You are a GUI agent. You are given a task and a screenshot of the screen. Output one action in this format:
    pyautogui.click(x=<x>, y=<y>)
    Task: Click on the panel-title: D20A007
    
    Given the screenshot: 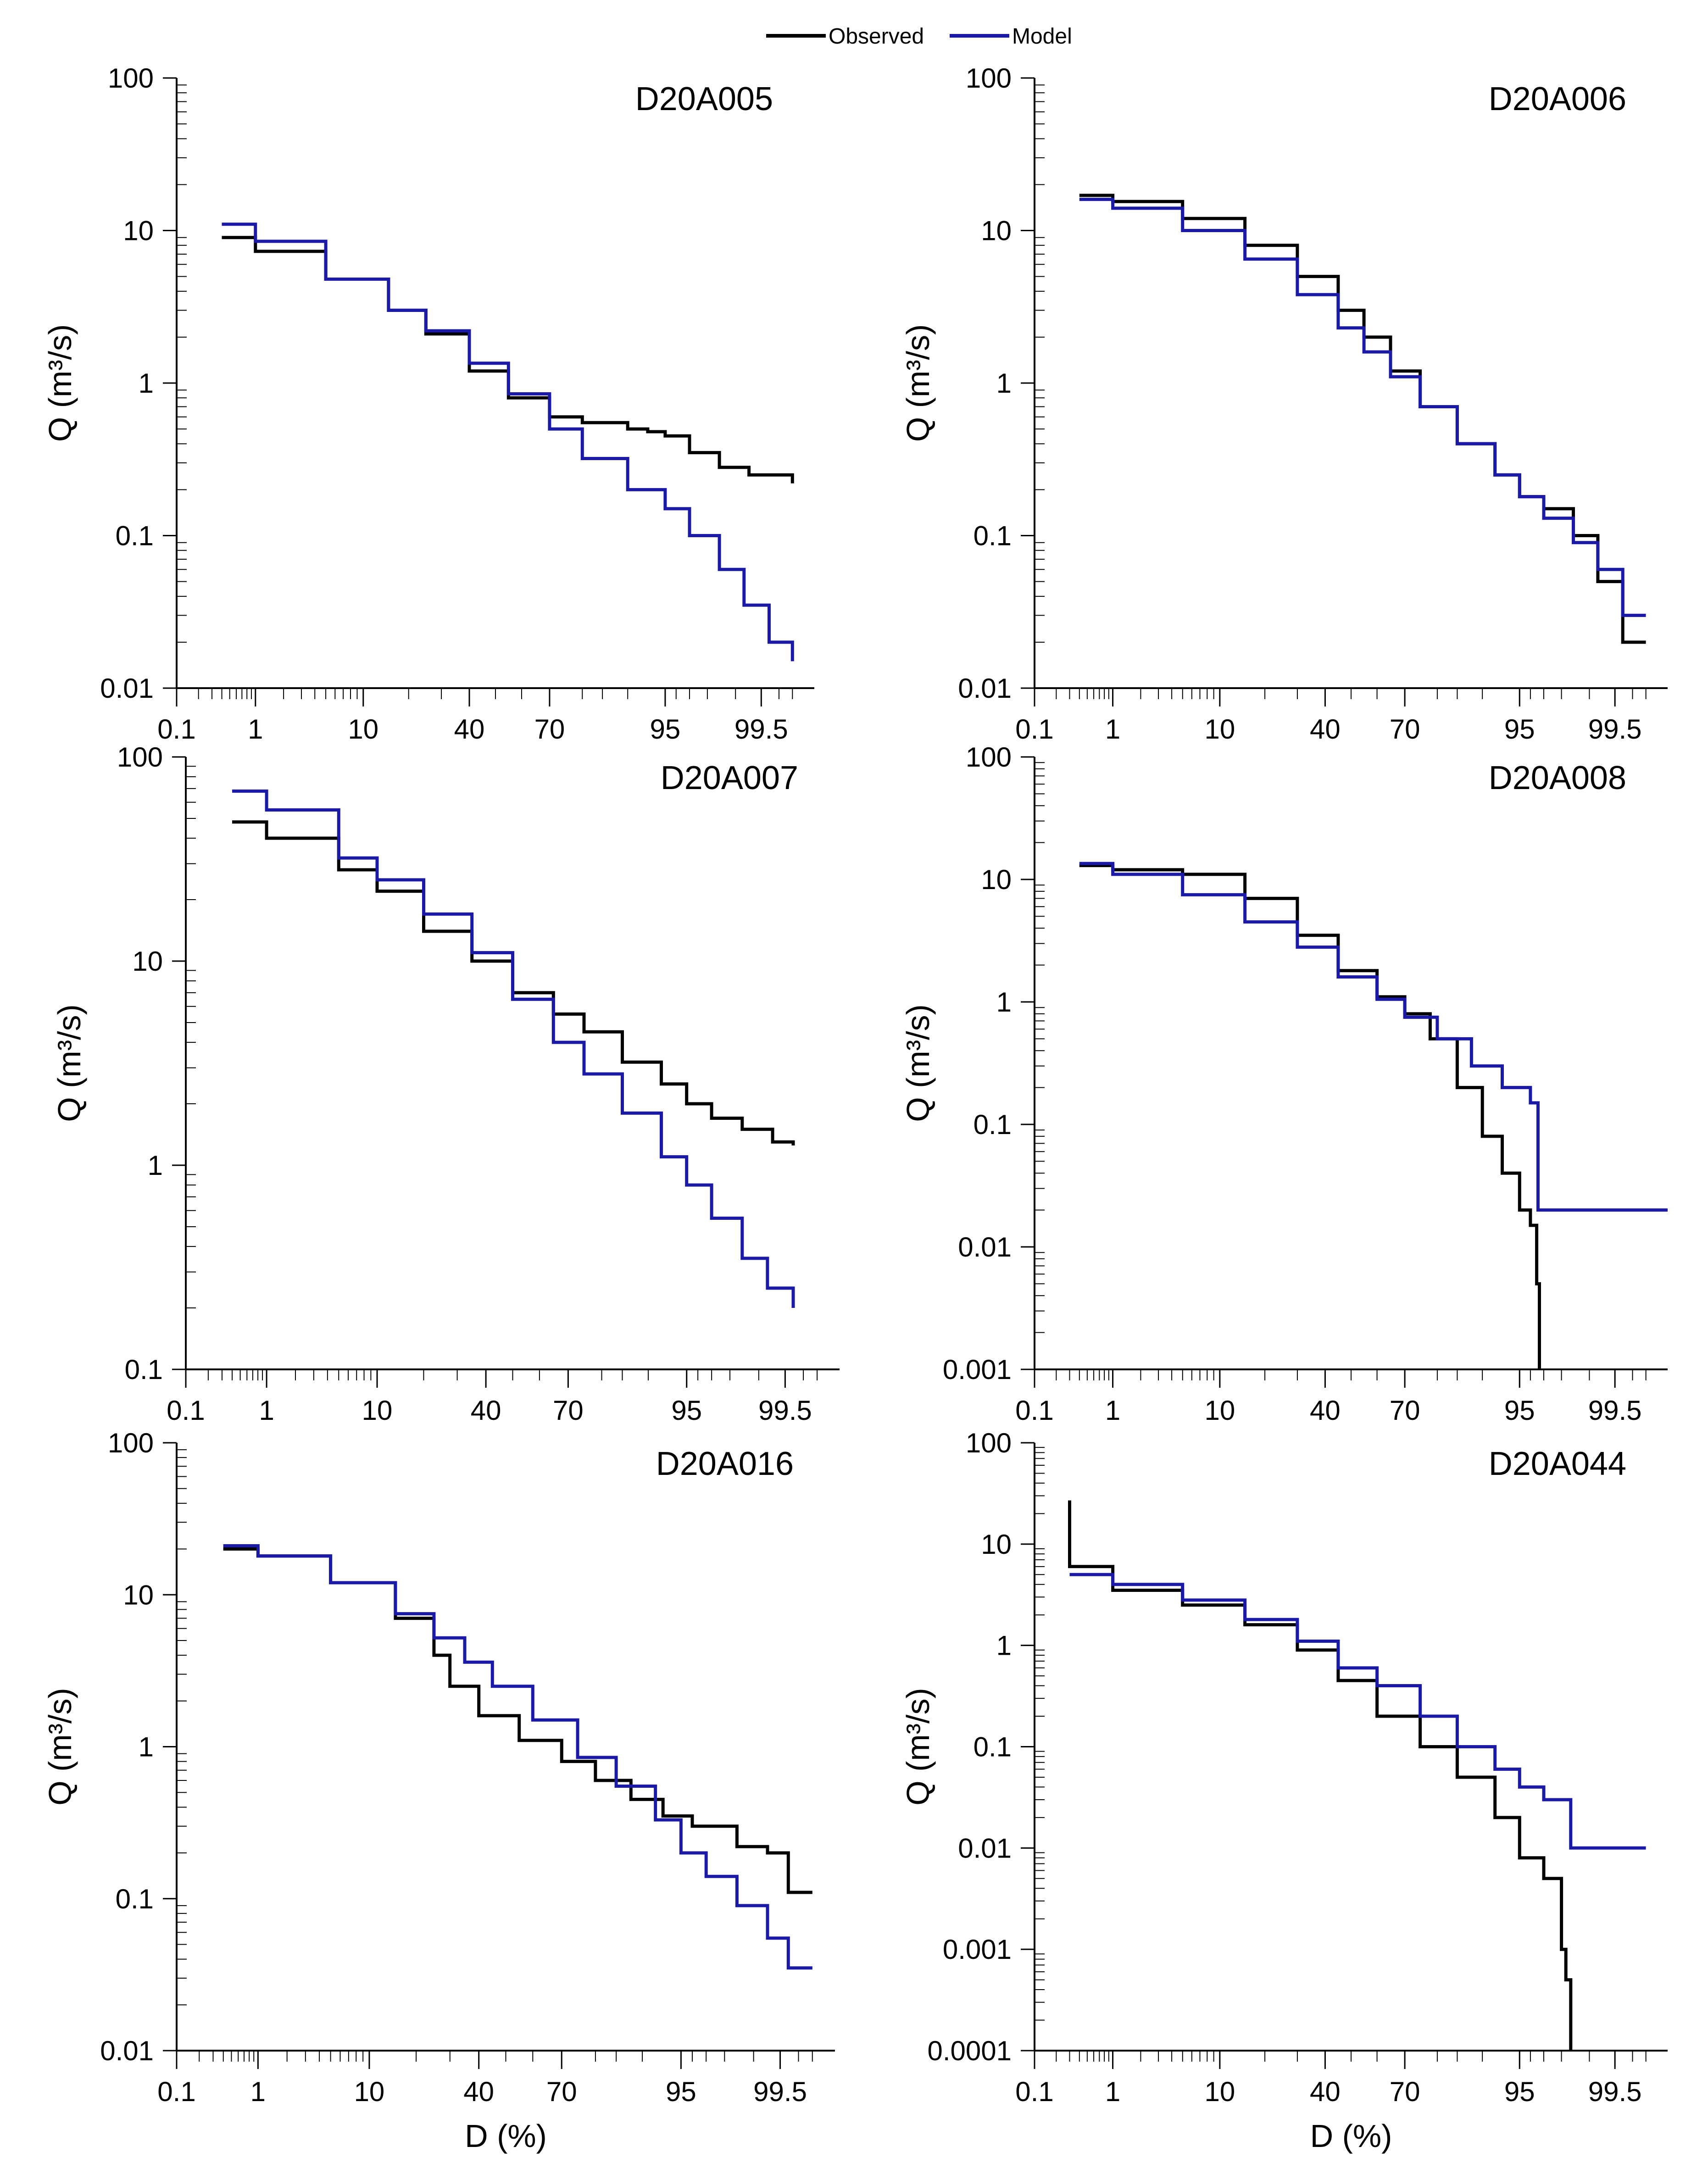 What is the action you would take?
    pyautogui.click(x=729, y=778)
    